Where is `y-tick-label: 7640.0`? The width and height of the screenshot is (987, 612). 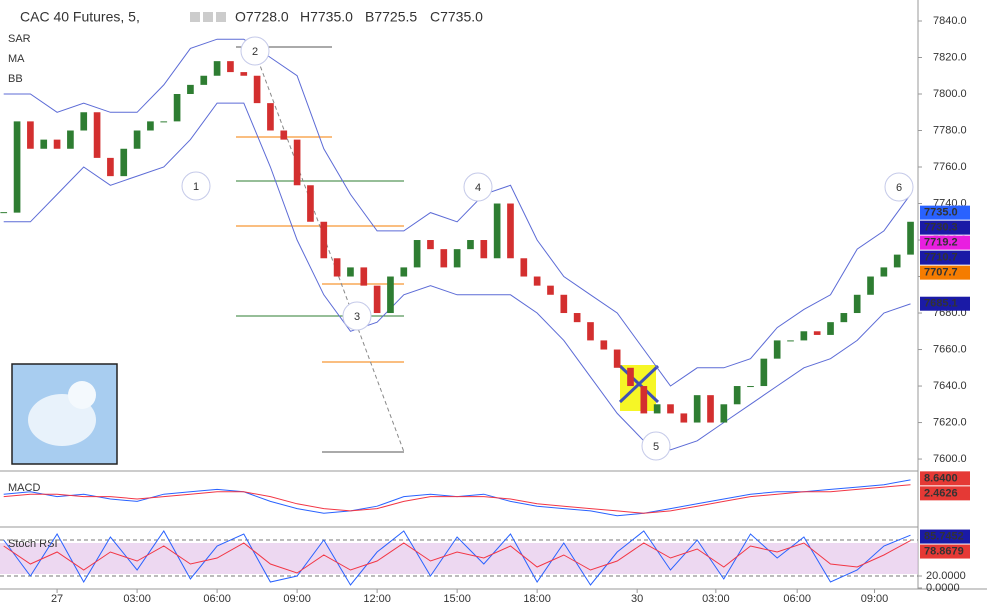 y-tick-label: 7640.0 is located at coordinates (950, 386).